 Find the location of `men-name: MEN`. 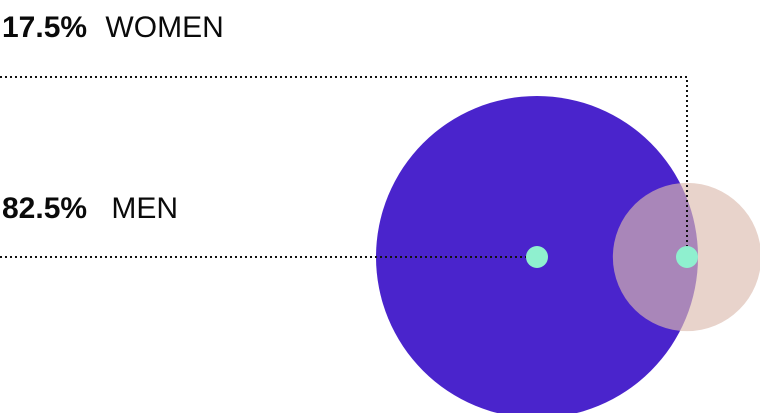

men-name: MEN is located at coordinates (144, 208).